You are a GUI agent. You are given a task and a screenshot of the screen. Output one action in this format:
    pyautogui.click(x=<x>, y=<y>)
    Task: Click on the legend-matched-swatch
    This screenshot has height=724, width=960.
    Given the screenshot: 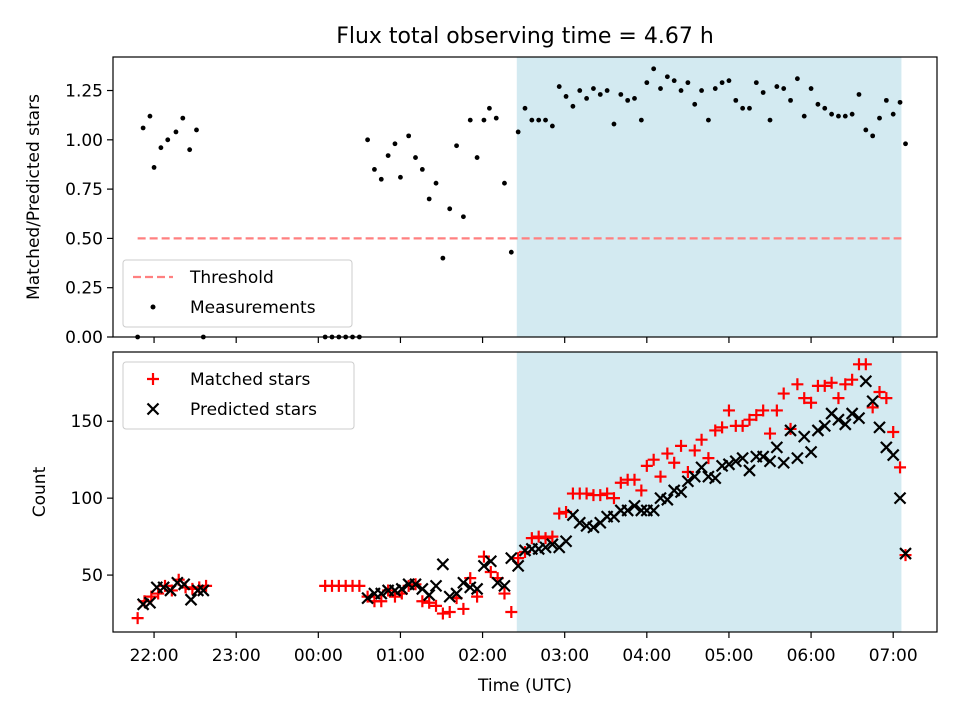 What is the action you would take?
    pyautogui.click(x=153, y=379)
    